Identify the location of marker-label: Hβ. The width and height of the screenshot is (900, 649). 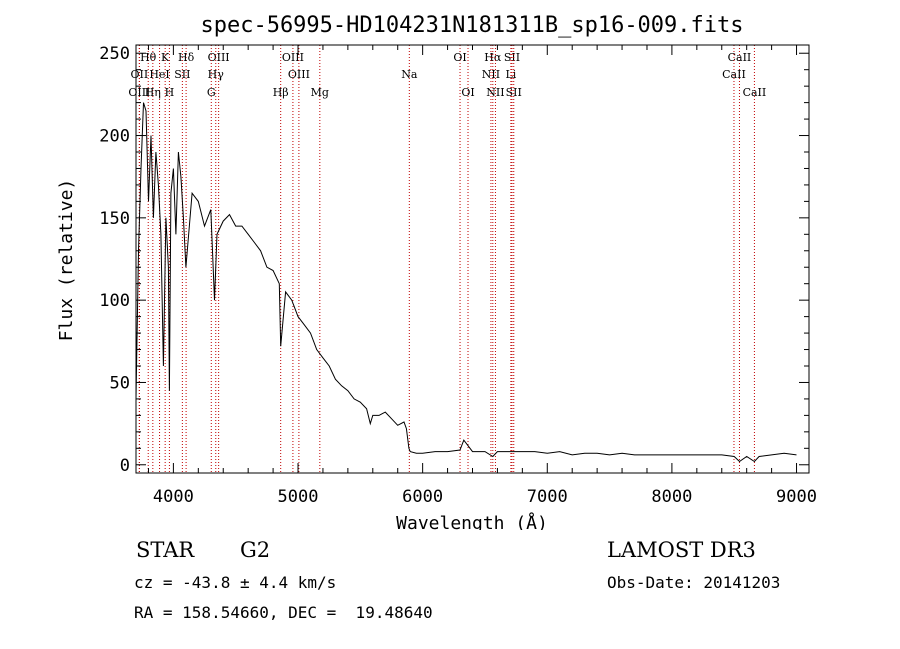
(281, 92).